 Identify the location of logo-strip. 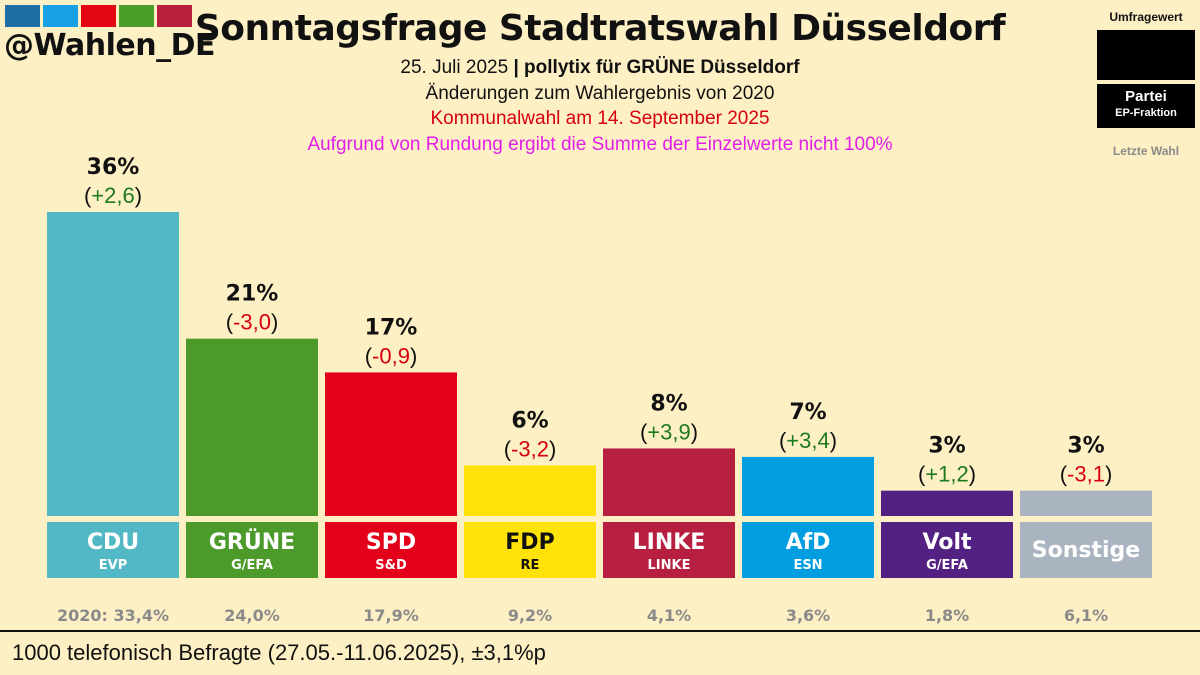
(98, 16).